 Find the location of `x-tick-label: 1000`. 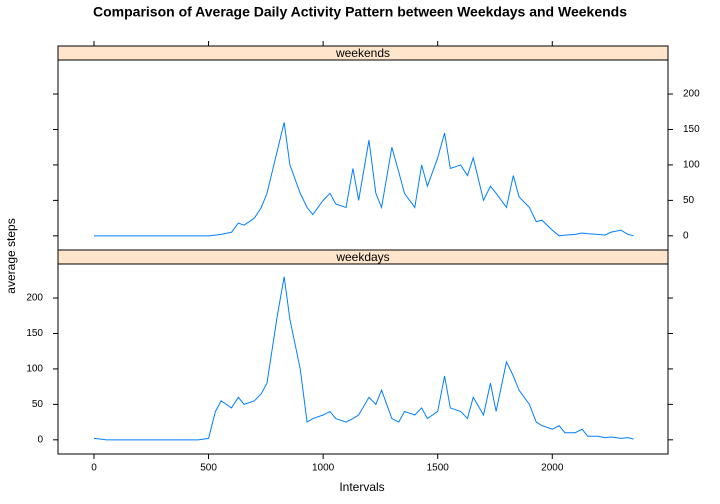

x-tick-label: 1000 is located at coordinates (323, 468).